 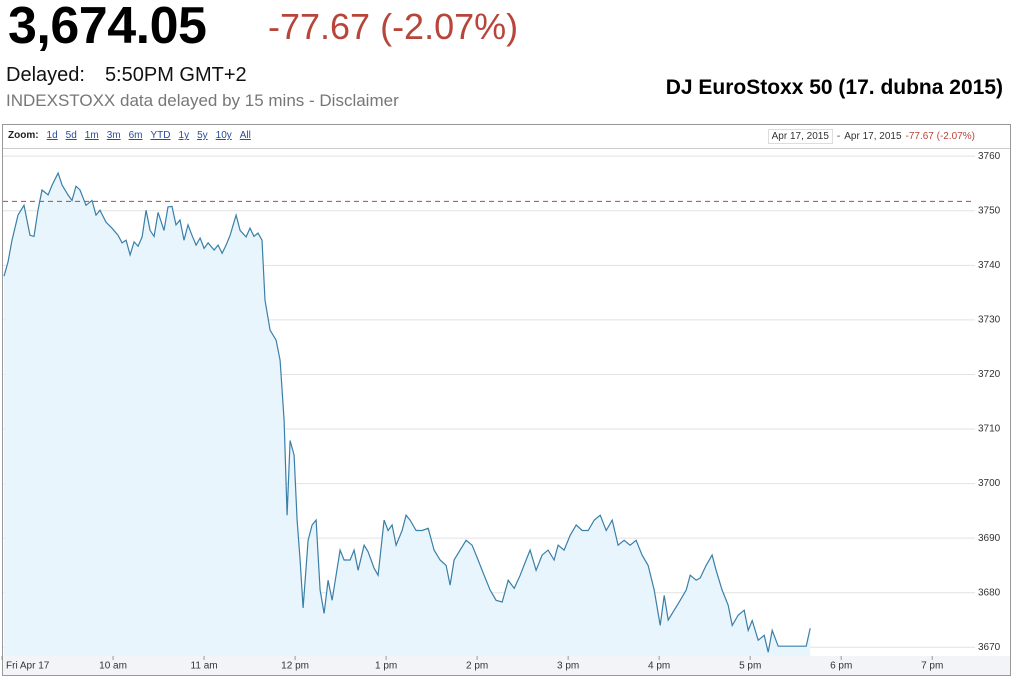 What do you see at coordinates (184, 135) in the screenshot?
I see `zoom-option: 1y` at bounding box center [184, 135].